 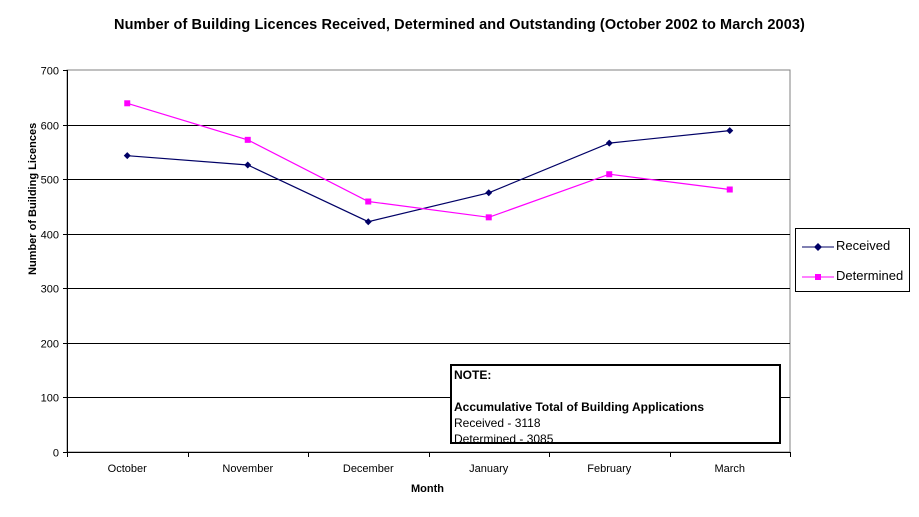 What do you see at coordinates (50, 399) in the screenshot?
I see `y-tick-label: 100` at bounding box center [50, 399].